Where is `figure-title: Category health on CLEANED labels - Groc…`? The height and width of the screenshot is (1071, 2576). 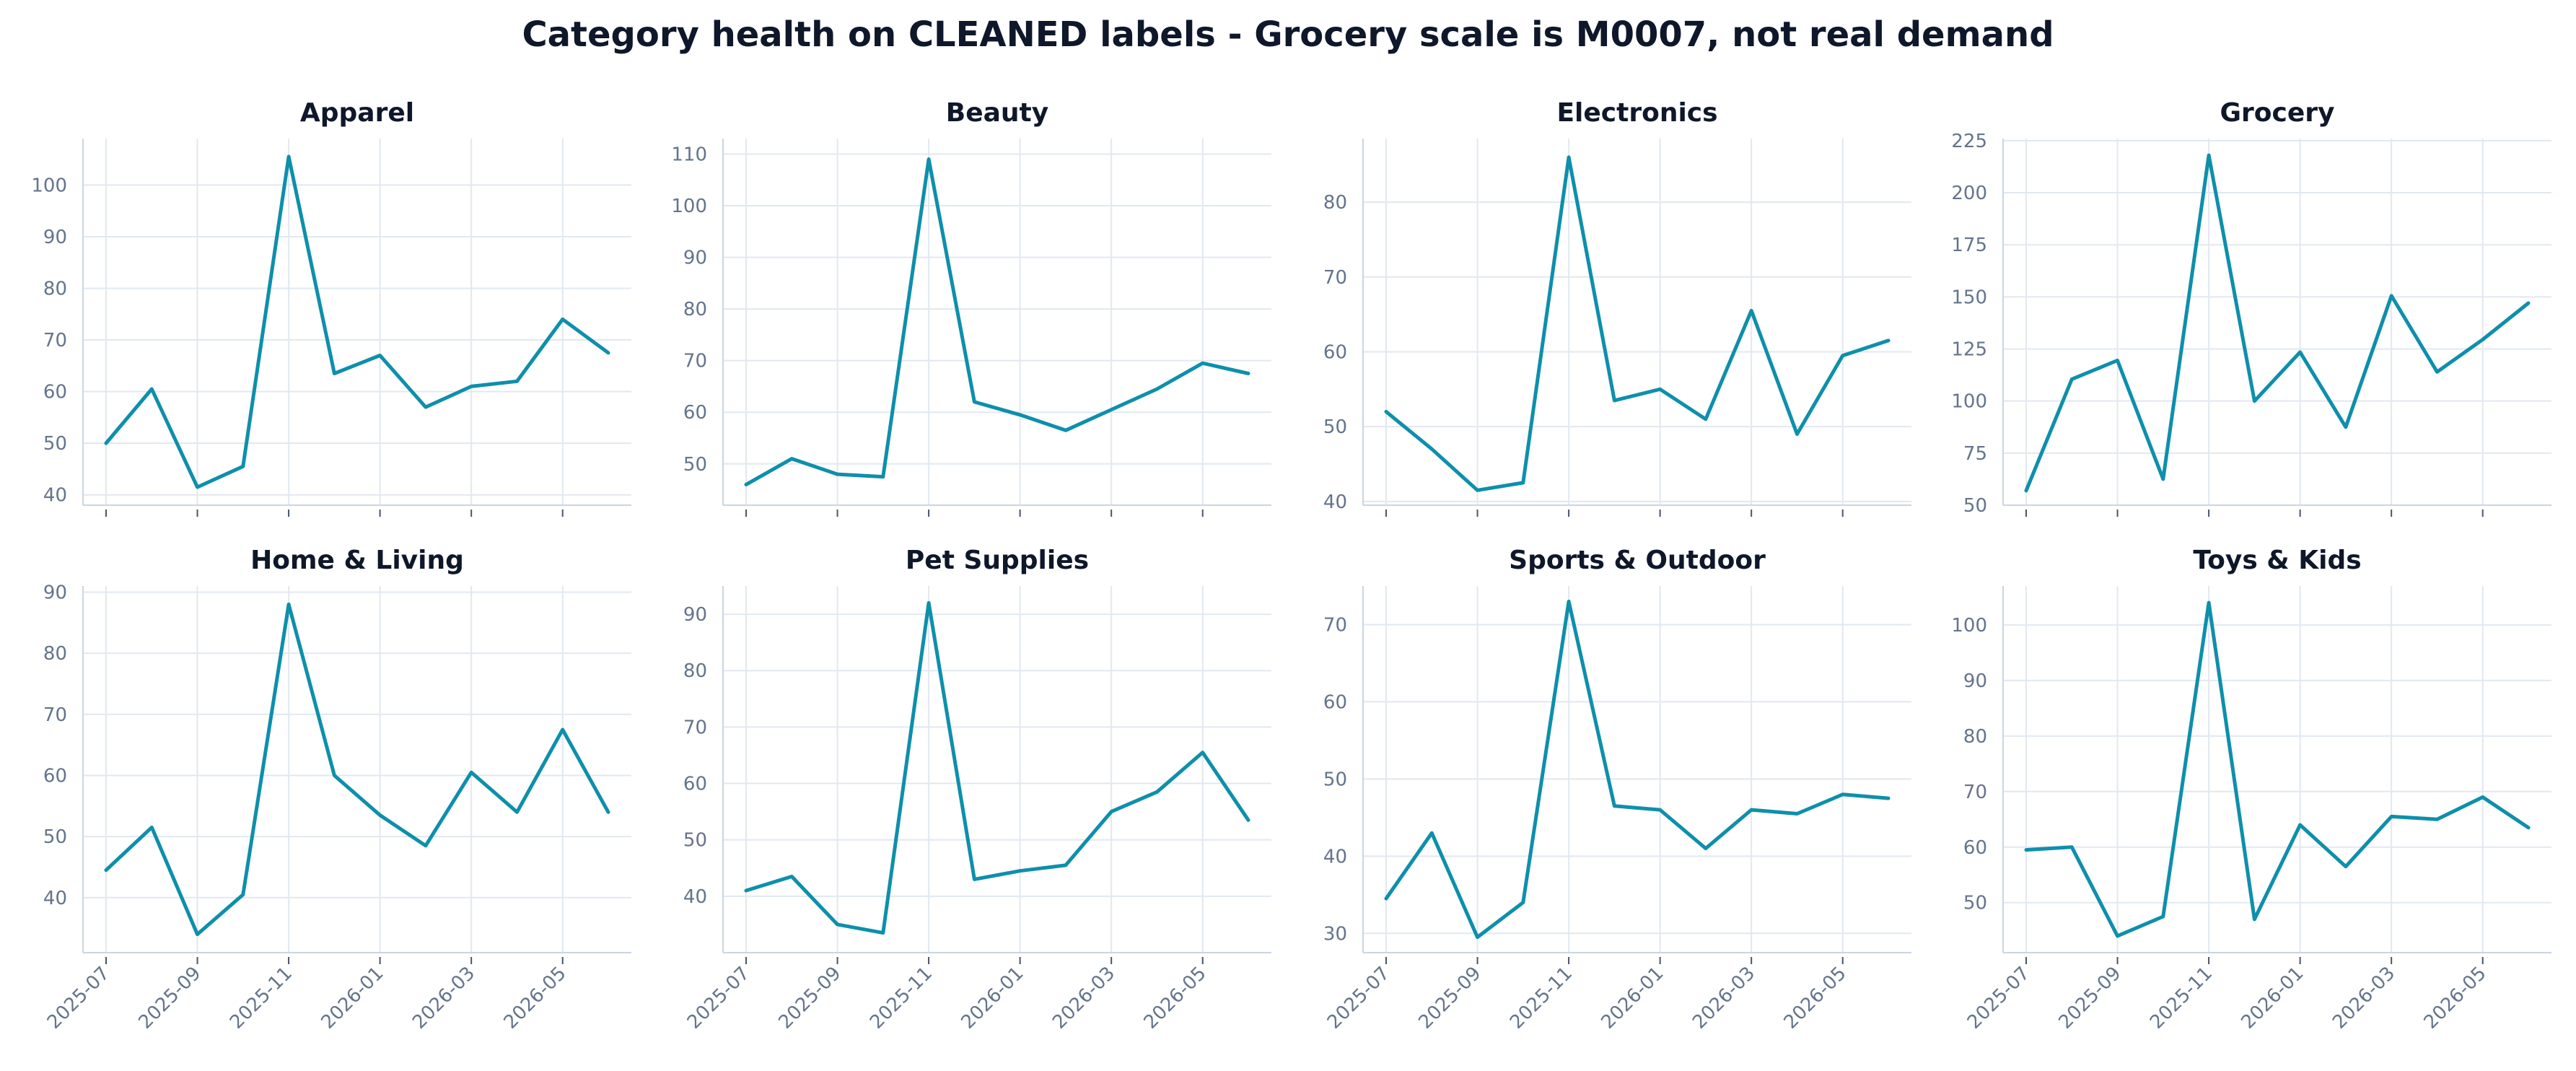
figure-title: Category health on CLEANED labels - Groc… is located at coordinates (1288, 34).